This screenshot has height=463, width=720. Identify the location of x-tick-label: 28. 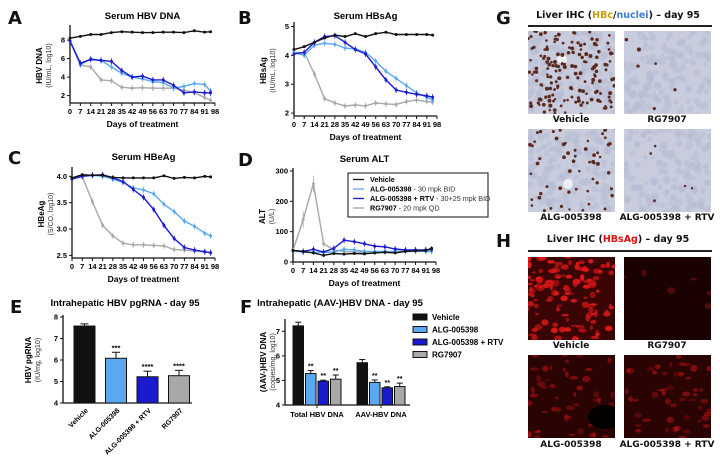
(334, 270).